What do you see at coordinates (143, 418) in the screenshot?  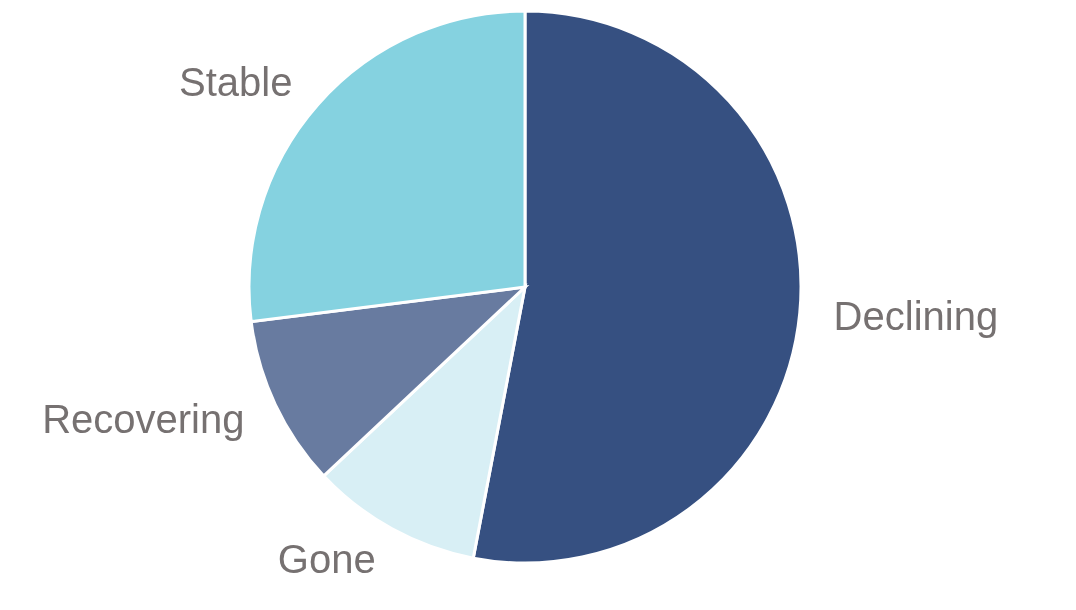 I see `slice-label: Recovering` at bounding box center [143, 418].